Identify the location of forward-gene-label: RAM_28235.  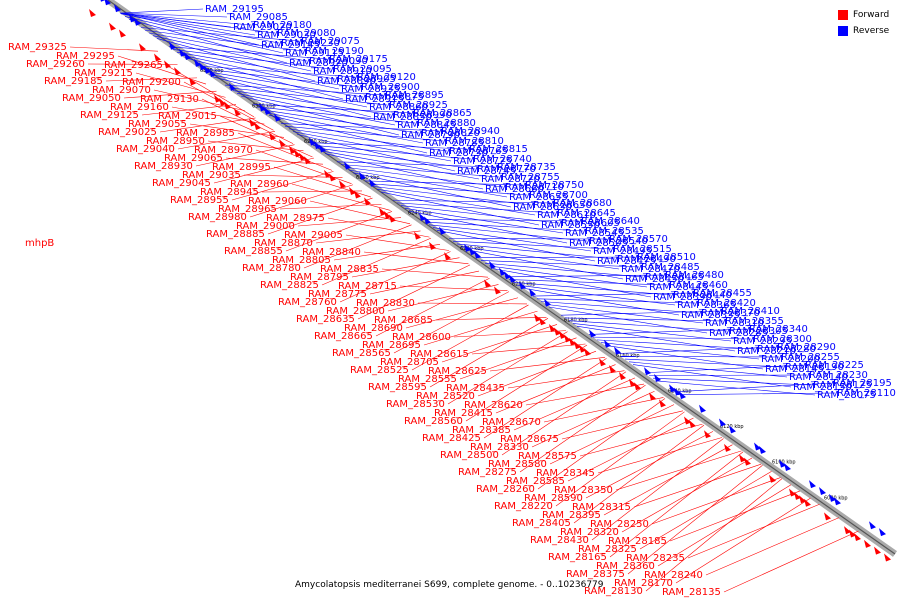
(655, 558).